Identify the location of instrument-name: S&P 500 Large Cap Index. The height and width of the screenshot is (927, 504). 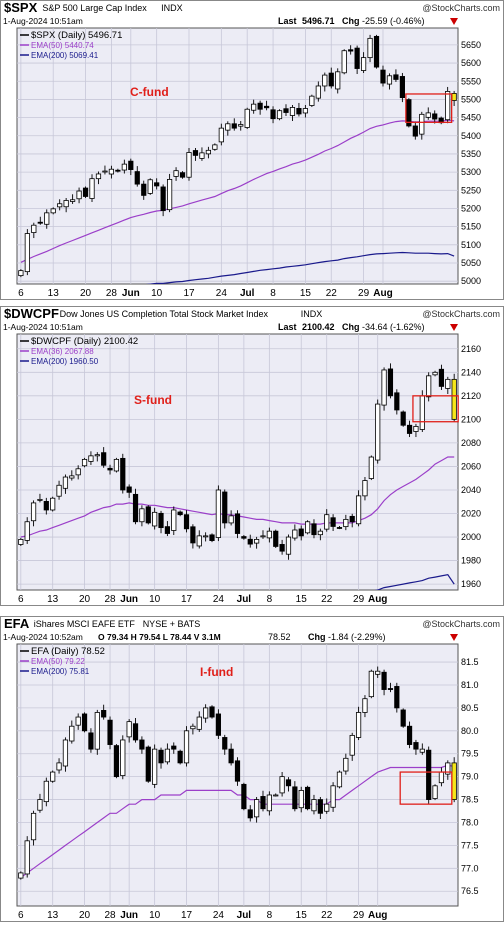
(94, 8).